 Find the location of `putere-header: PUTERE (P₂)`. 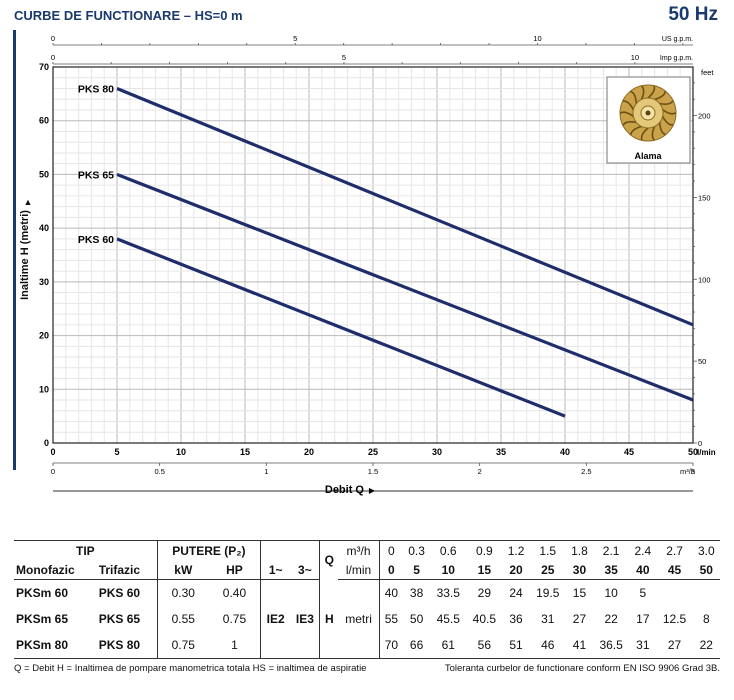

putere-header: PUTERE (P₂) is located at coordinates (208, 550).